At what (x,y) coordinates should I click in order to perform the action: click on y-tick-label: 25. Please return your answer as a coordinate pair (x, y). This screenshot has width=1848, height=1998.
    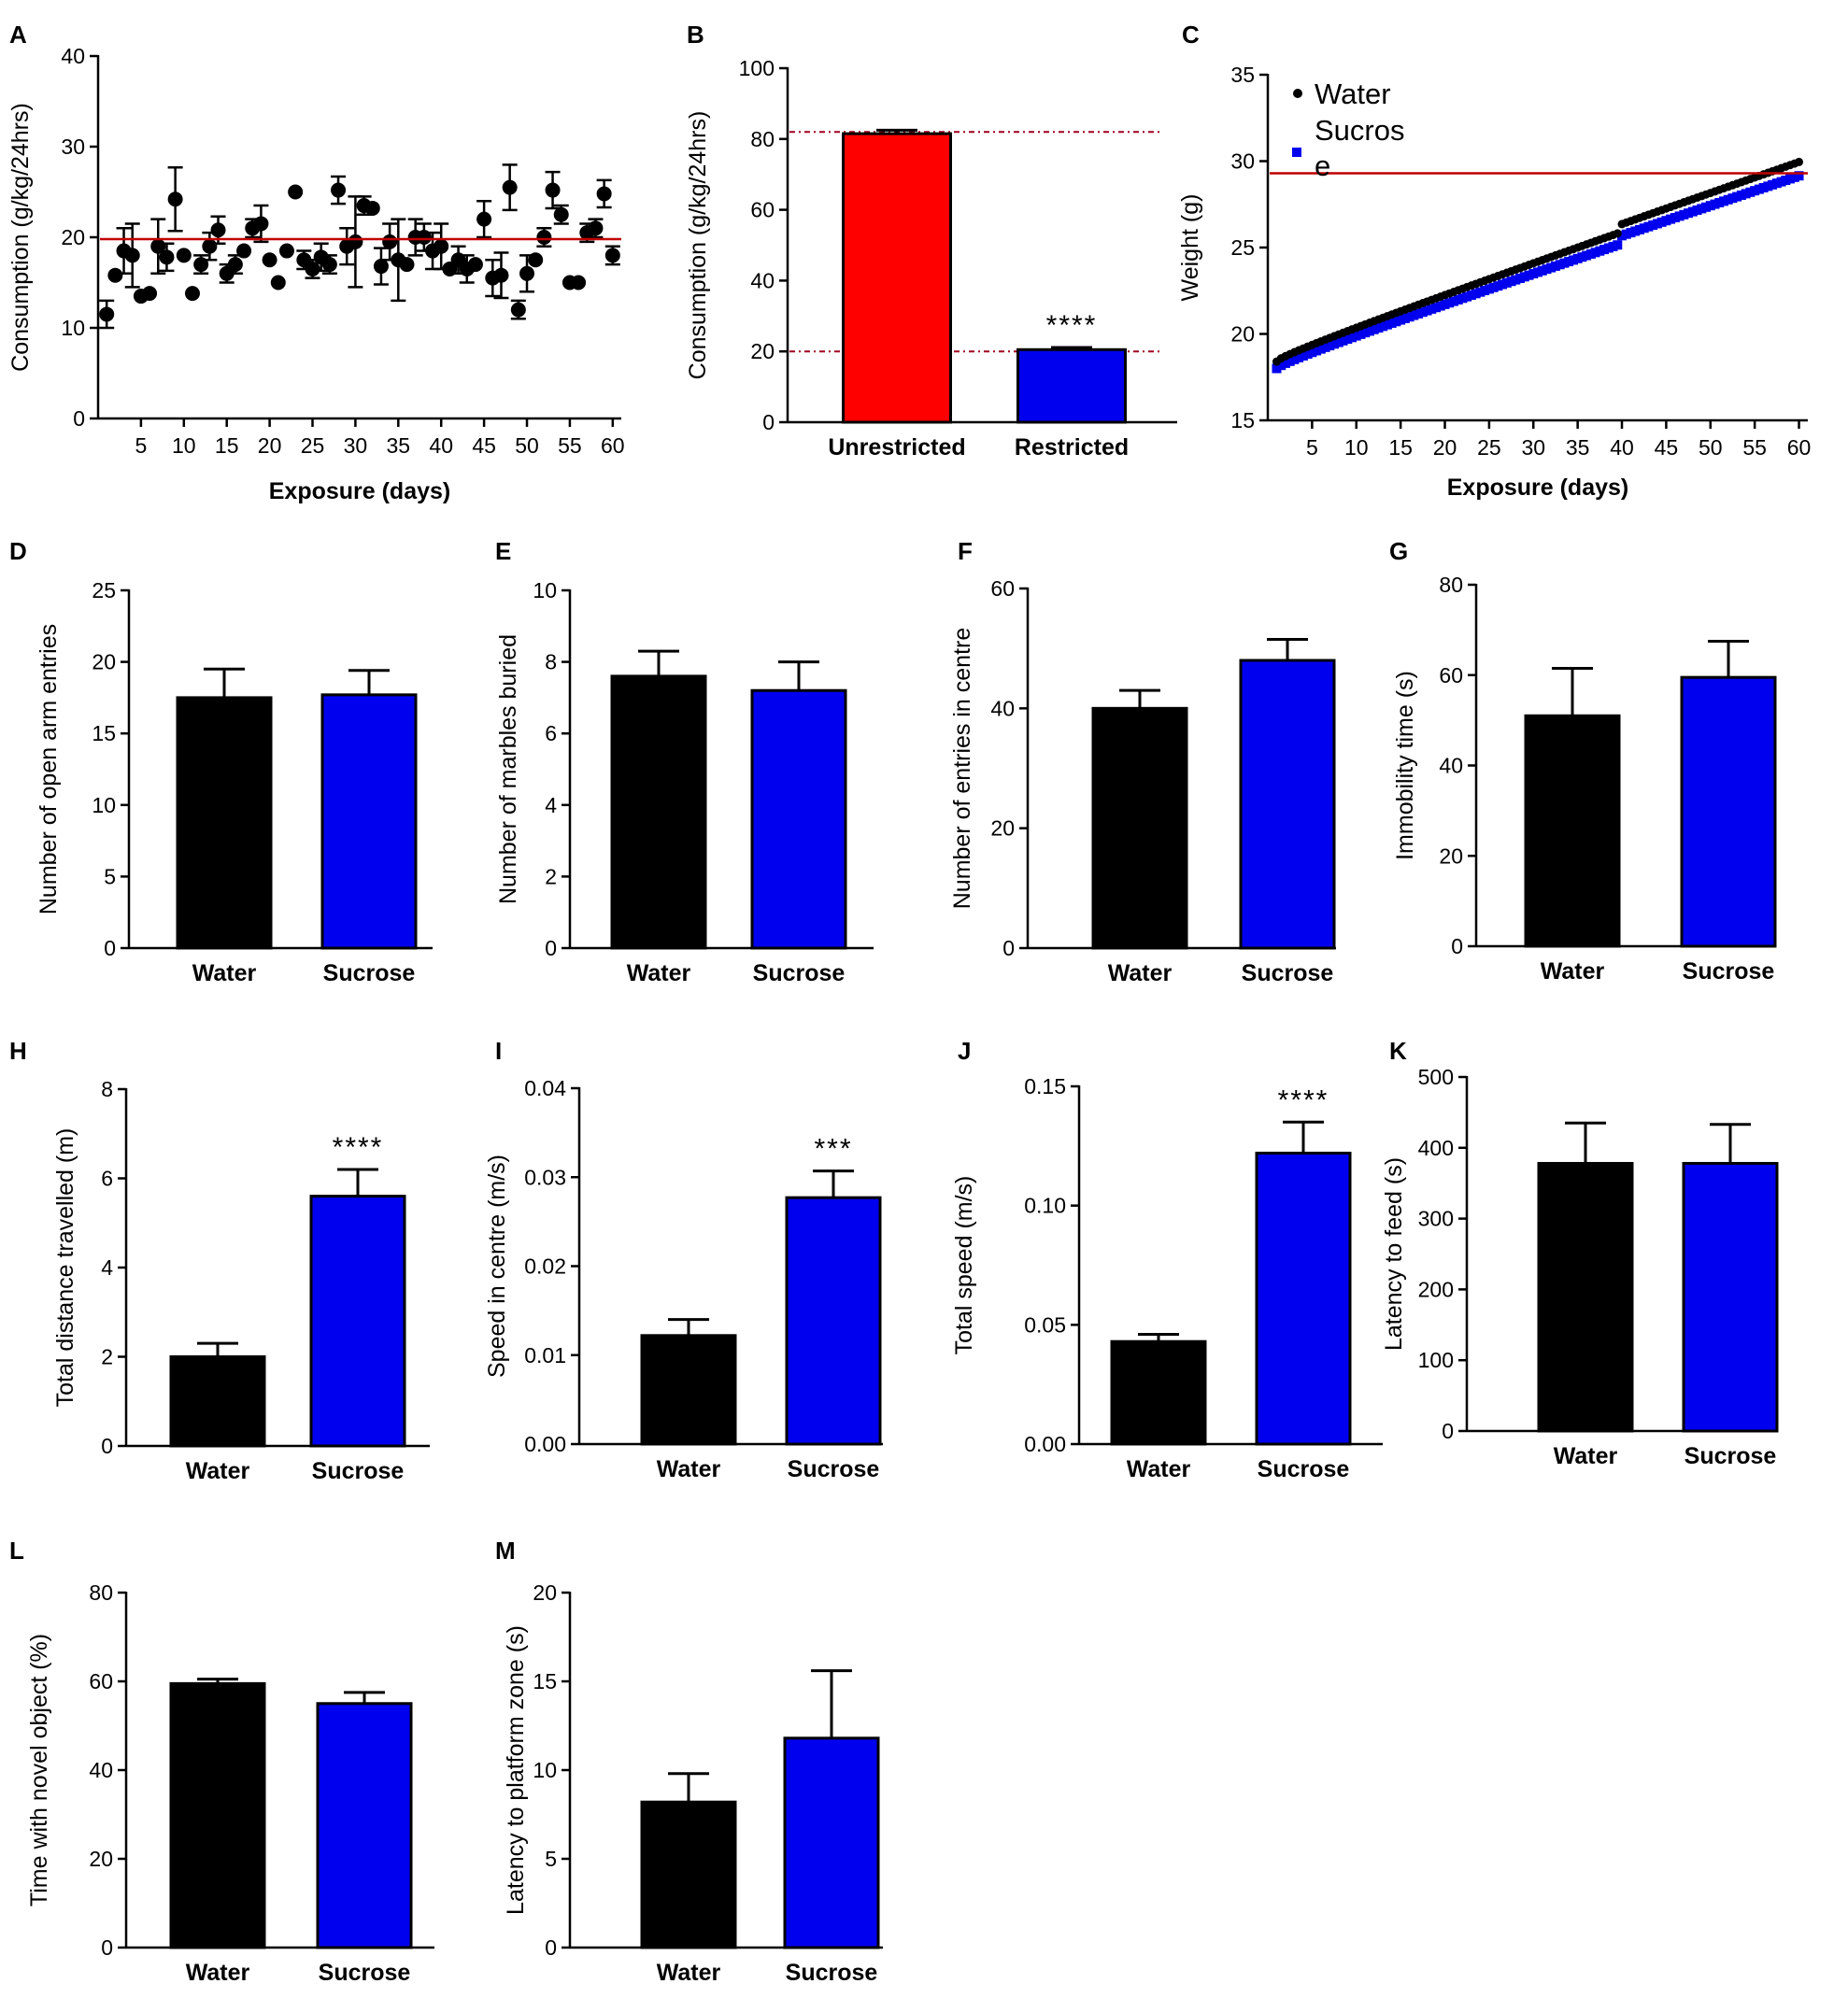
    Looking at the image, I should click on (1242, 247).